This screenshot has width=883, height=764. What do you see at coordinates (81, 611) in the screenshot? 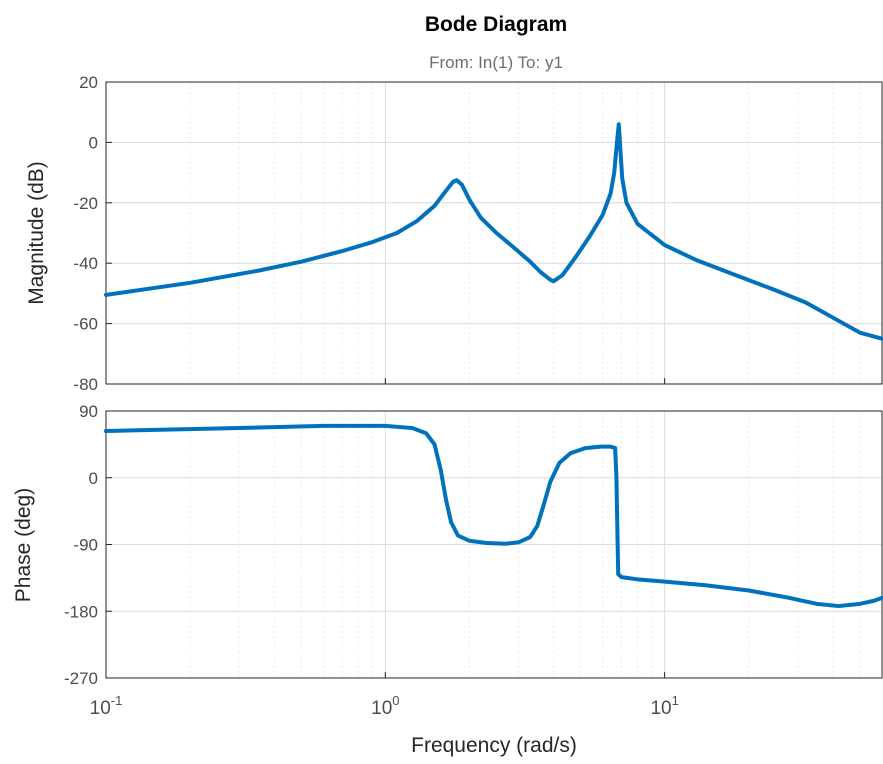
I see `phase-y-tick-label: -180` at bounding box center [81, 611].